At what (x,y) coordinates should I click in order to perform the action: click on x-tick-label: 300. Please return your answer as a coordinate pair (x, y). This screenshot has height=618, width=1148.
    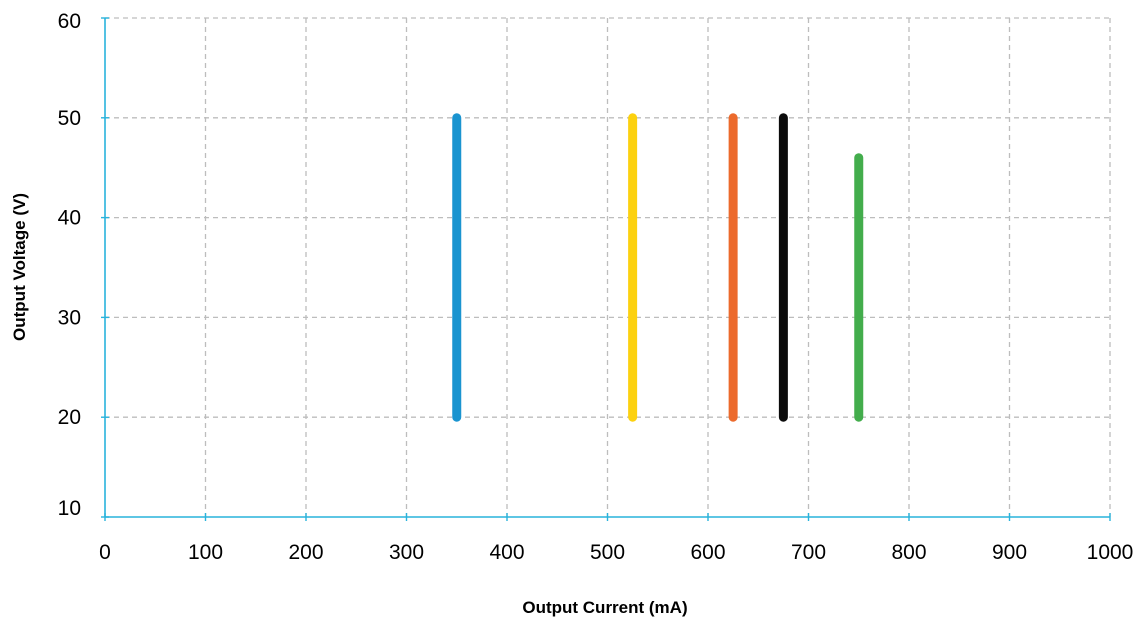
    Looking at the image, I should click on (406, 552).